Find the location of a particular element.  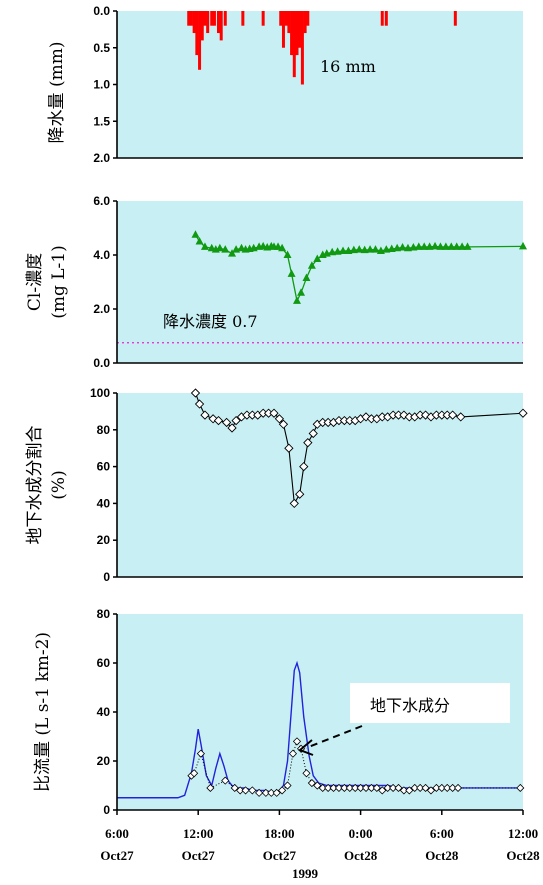

y-tick-label: 80 is located at coordinates (104, 614).